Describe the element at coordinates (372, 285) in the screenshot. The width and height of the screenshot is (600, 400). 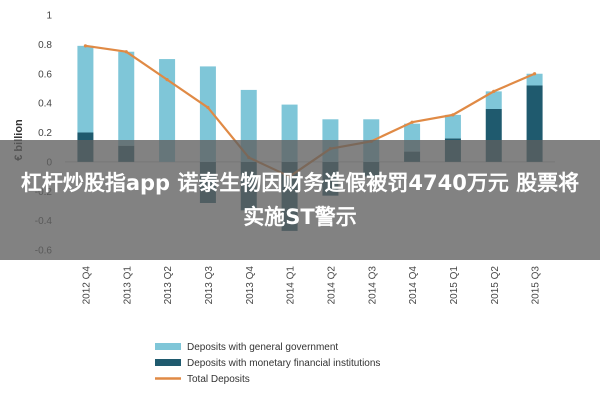
I see `x-tick-label: 2014 Q3` at that location.